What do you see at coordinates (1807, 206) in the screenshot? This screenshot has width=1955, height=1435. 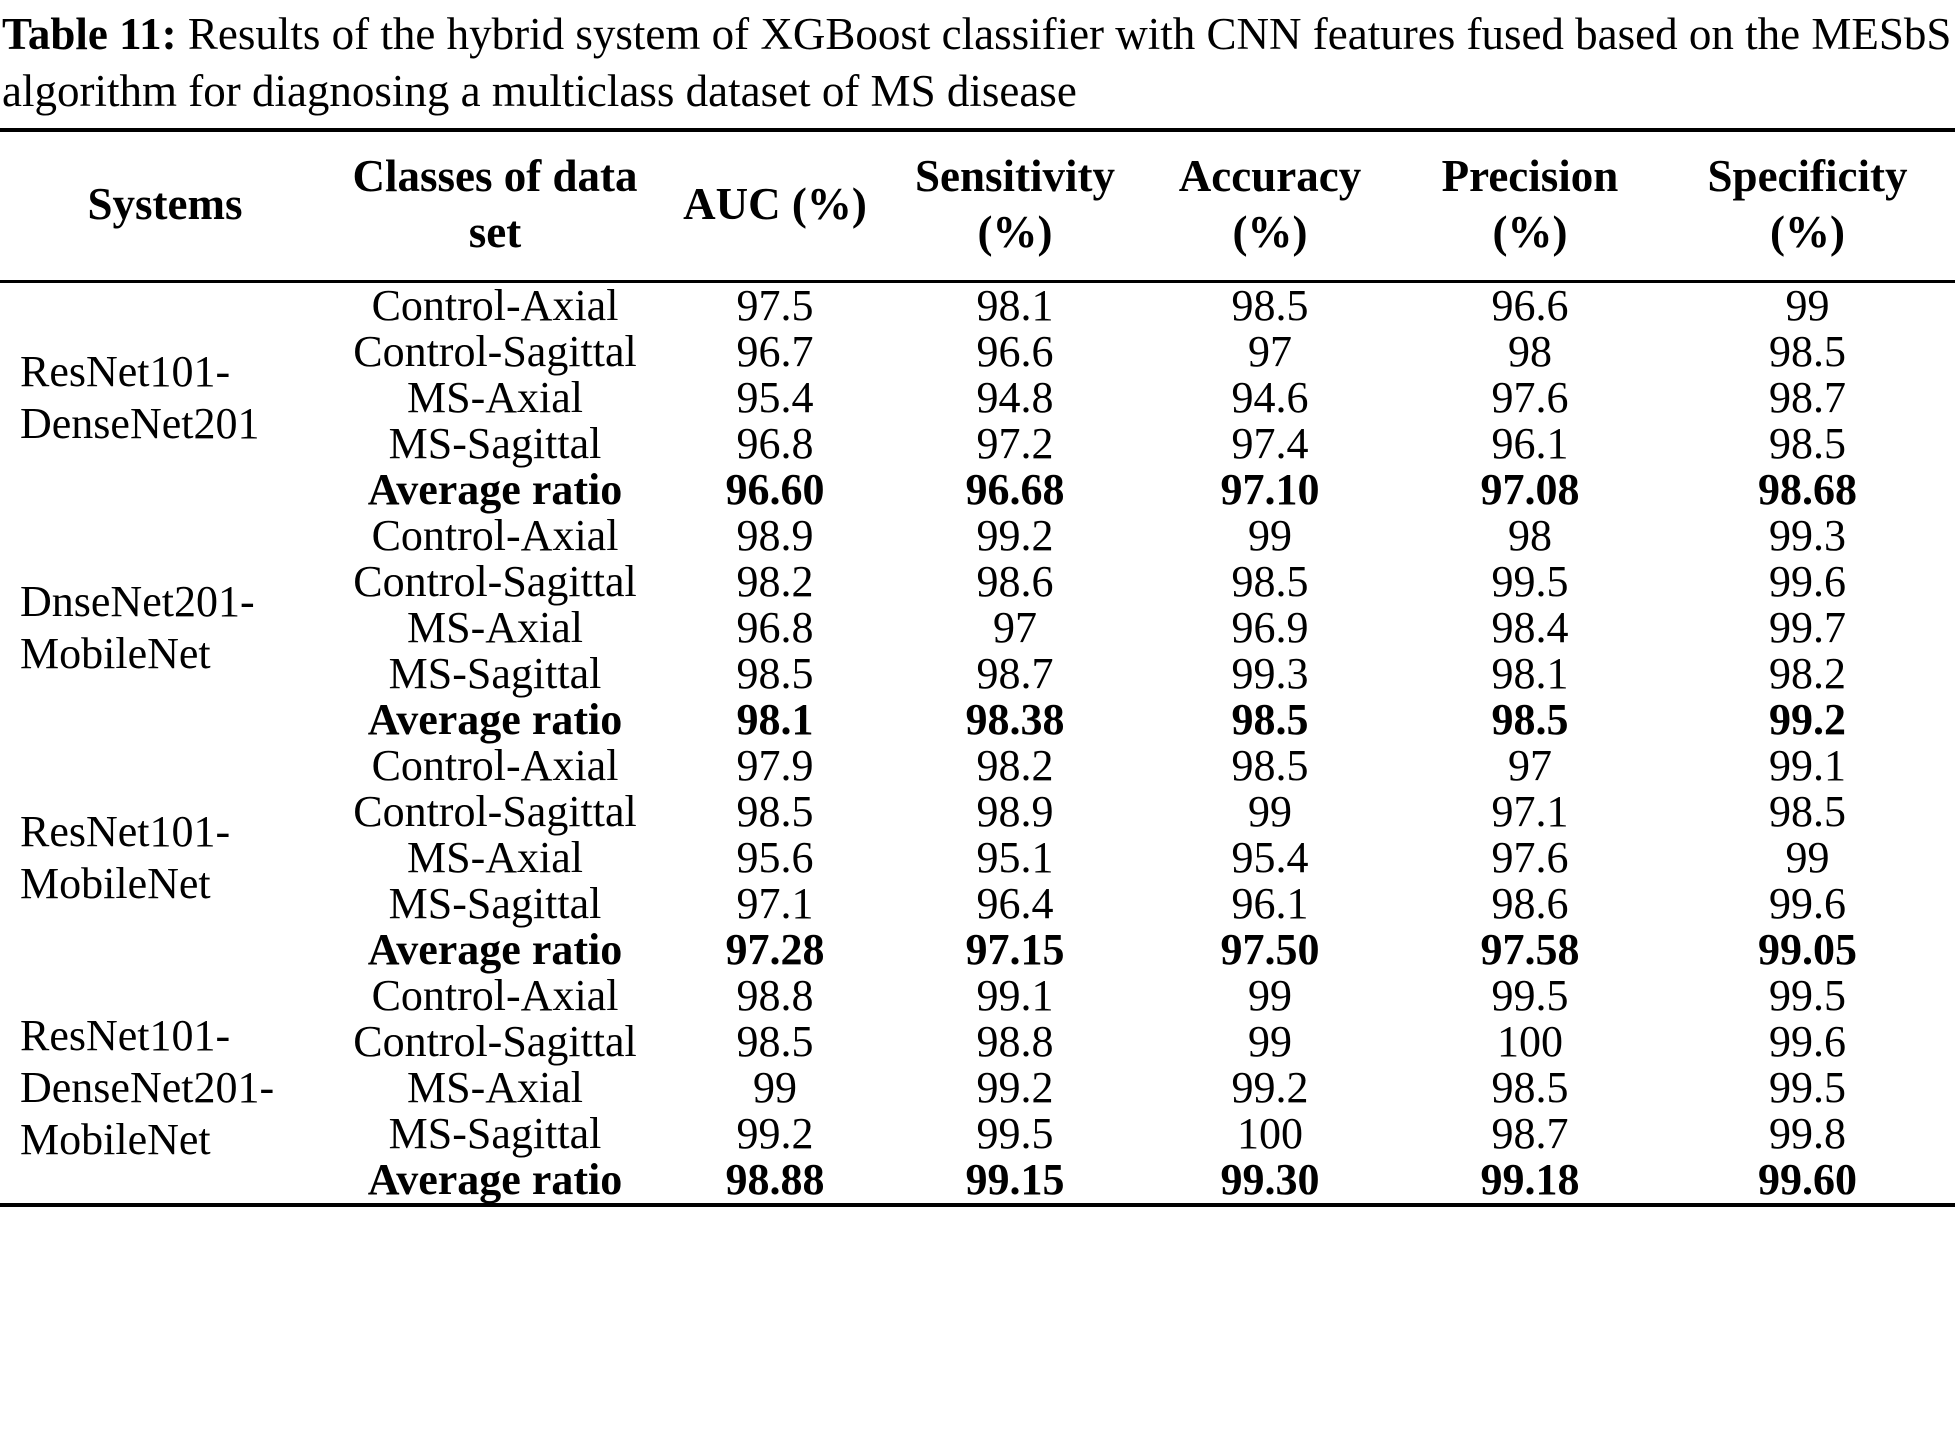 I see `column-header-specificity: Specificity (%)` at bounding box center [1807, 206].